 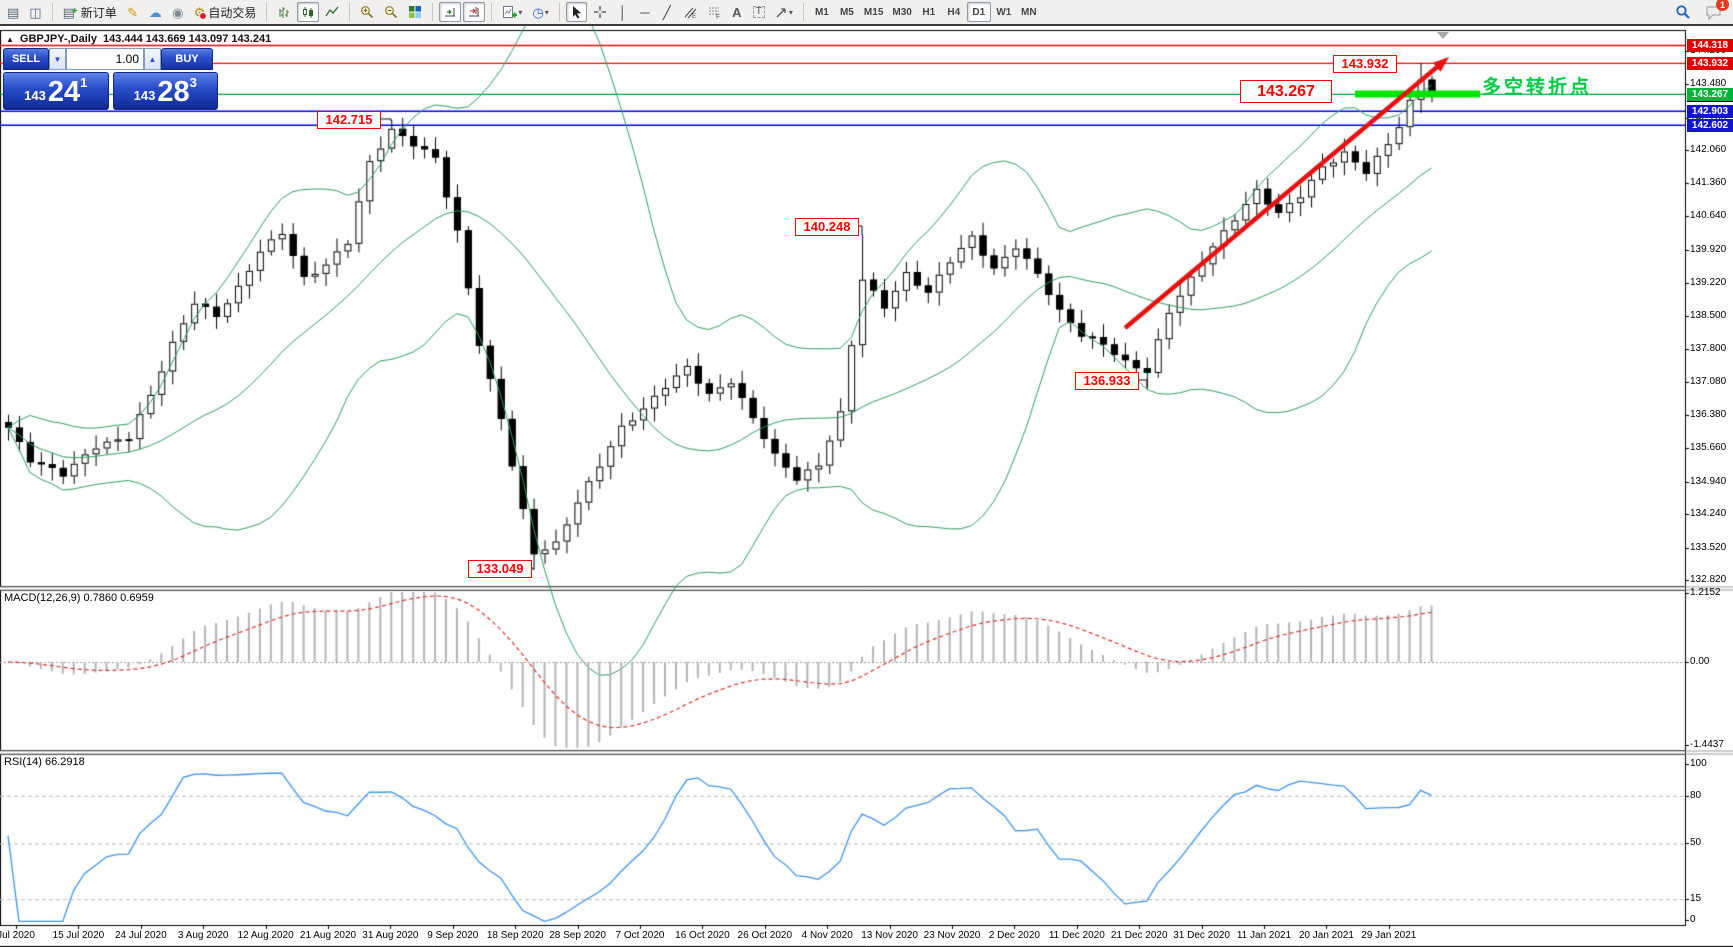 What do you see at coordinates (1029, 12) in the screenshot?
I see `tf-button-MN: MN` at bounding box center [1029, 12].